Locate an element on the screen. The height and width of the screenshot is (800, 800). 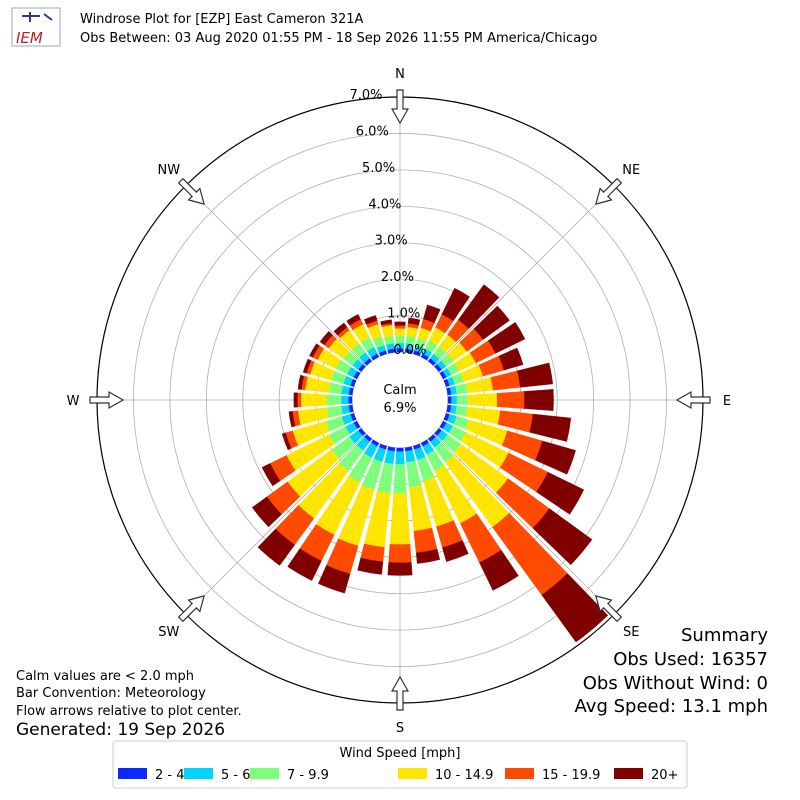
logo: IEM is located at coordinates (36, 27).